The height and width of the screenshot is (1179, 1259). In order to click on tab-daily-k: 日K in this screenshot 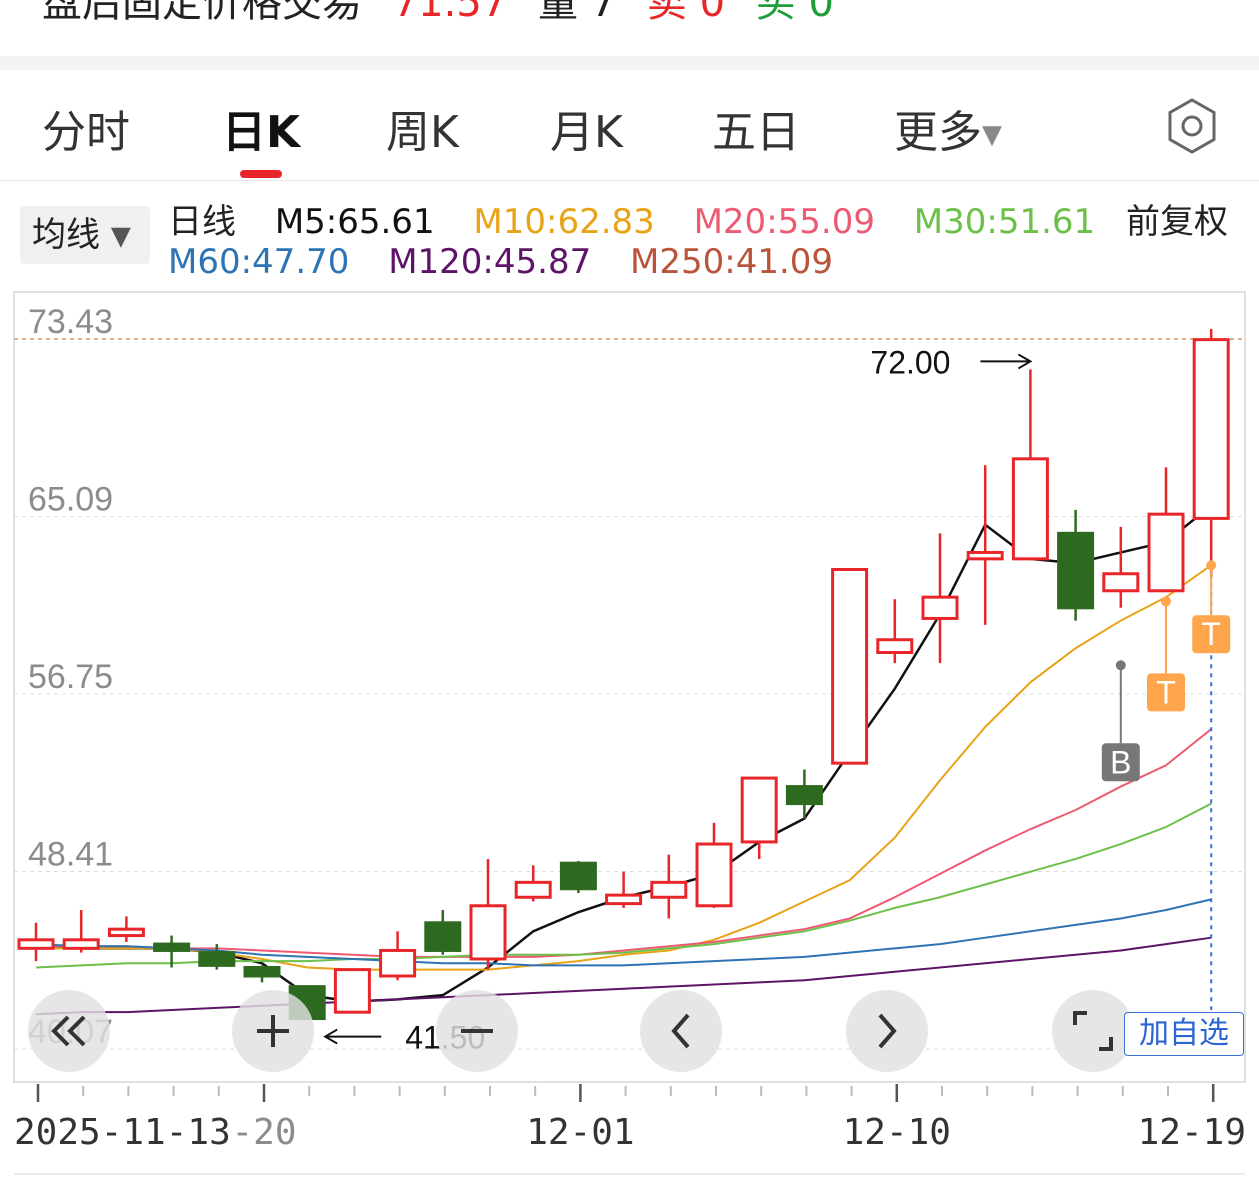, I will do `click(261, 137)`.